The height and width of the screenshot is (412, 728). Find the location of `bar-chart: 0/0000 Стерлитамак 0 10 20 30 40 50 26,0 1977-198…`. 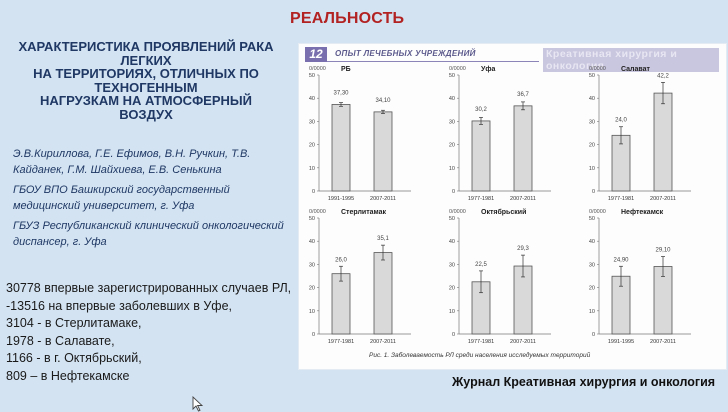

bar-chart: 0/0000 Стерлитамак 0 10 20 30 40 50 26,0 1977-198… is located at coordinates (369, 284).